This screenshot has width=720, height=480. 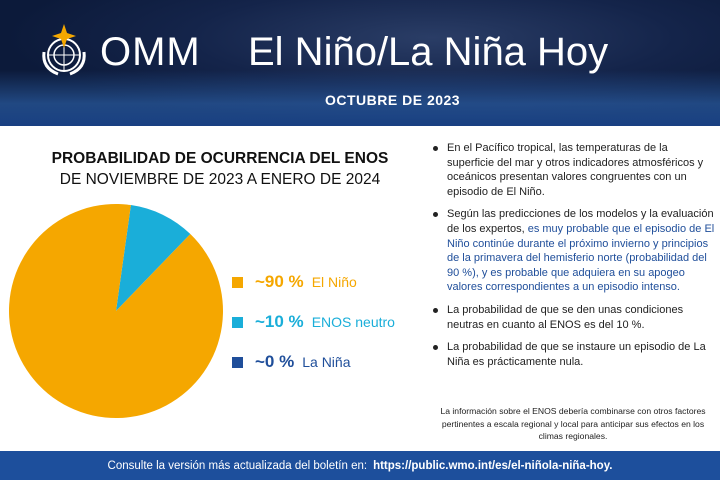 I want to click on chart-subtitle: DE NOVIEMBRE DE 2023 A ENERO DE 2024, so click(x=220, y=179).